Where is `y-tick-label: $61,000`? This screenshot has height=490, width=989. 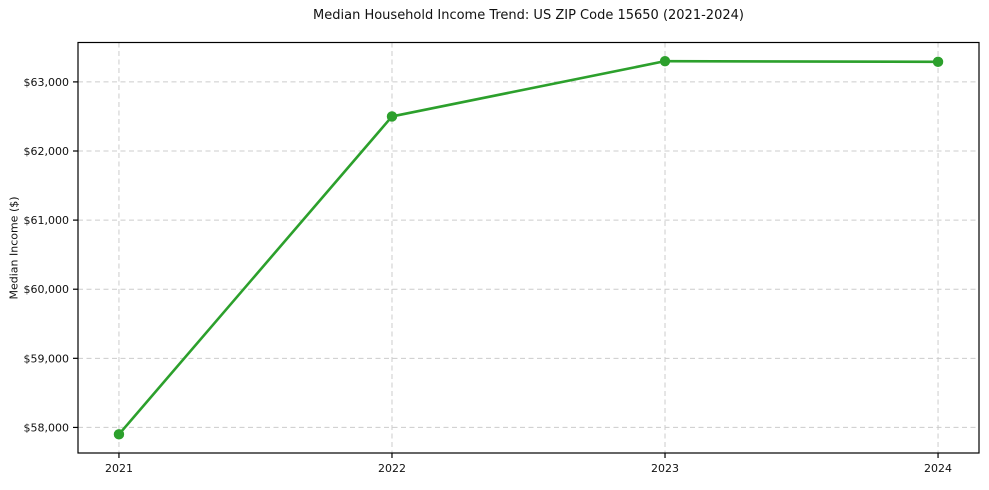 y-tick-label: $61,000 is located at coordinates (47, 220).